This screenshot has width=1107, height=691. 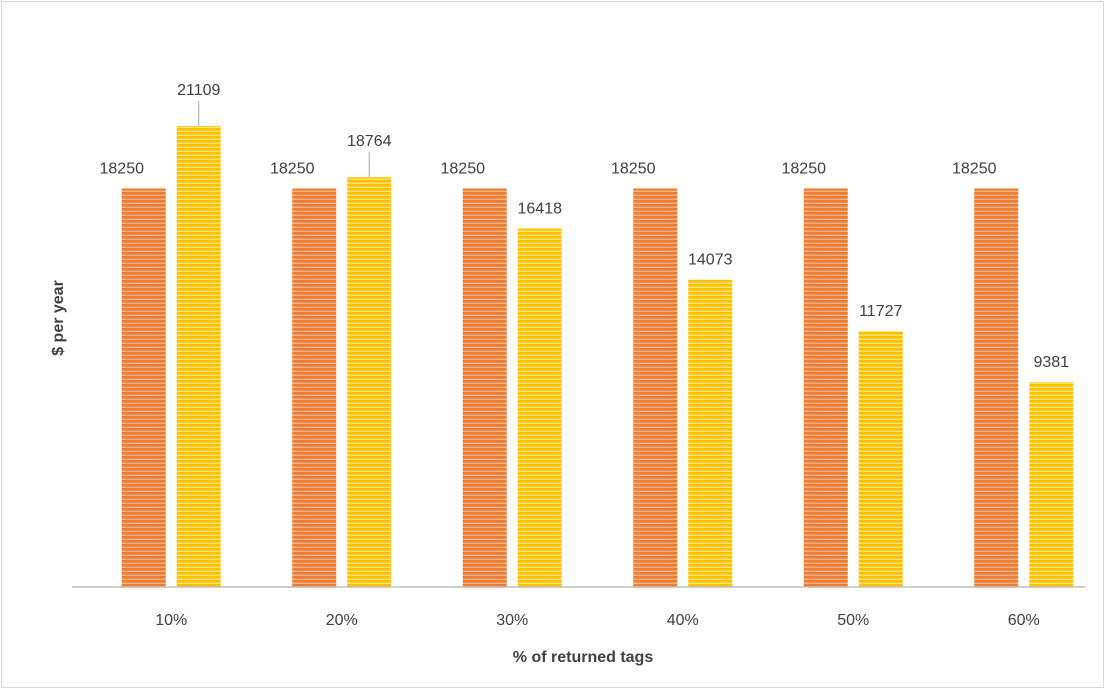 What do you see at coordinates (974, 168) in the screenshot?
I see `data-label-60pct-series-1: 18250` at bounding box center [974, 168].